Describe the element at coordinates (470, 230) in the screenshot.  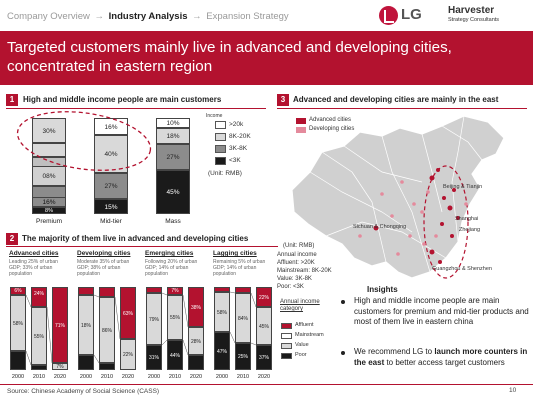
I see `city-label-zhejiang: Zhejiang` at that location.